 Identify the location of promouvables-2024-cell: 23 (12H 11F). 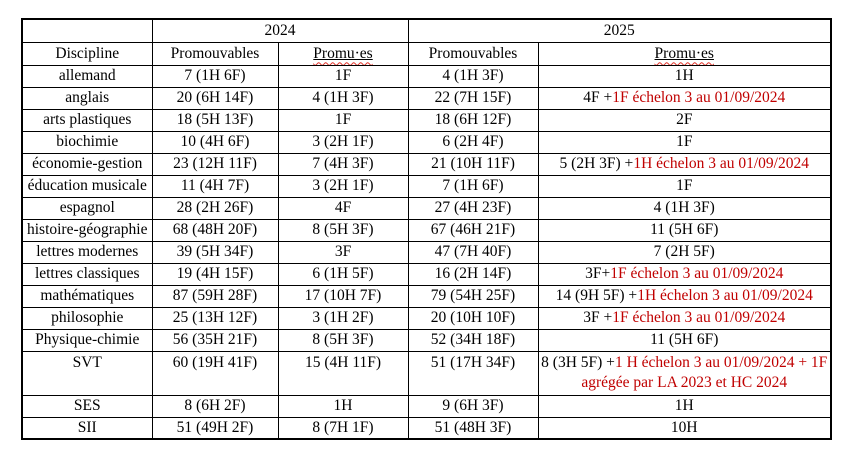
(215, 164).